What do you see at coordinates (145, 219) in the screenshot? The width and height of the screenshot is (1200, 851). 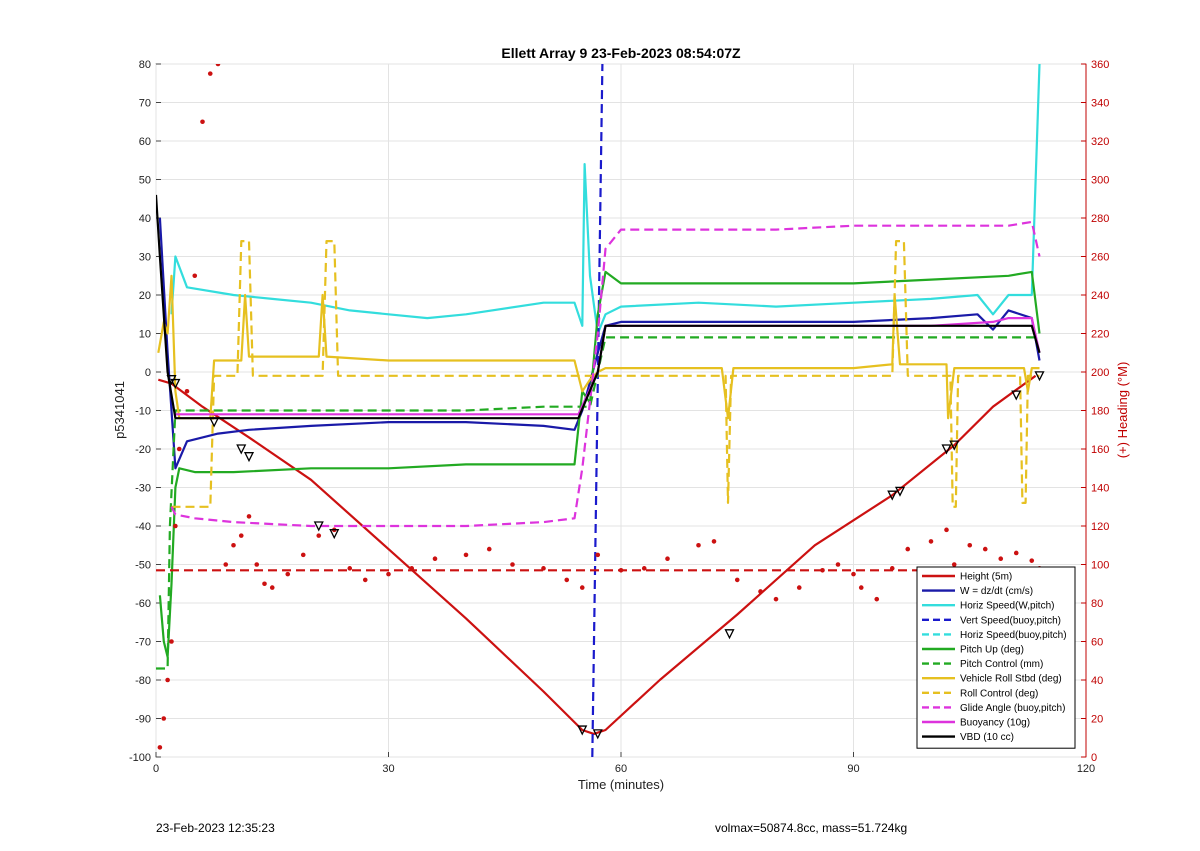 I see `y-tick-label: 40` at bounding box center [145, 219].